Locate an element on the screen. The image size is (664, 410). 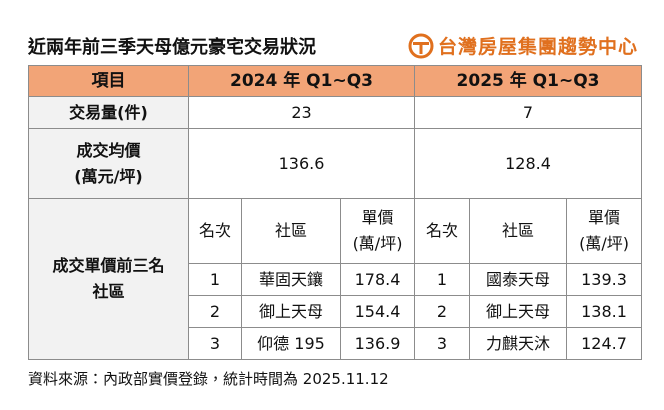
row-label: 成交均價 (萬元/坪) is located at coordinates (108, 163).